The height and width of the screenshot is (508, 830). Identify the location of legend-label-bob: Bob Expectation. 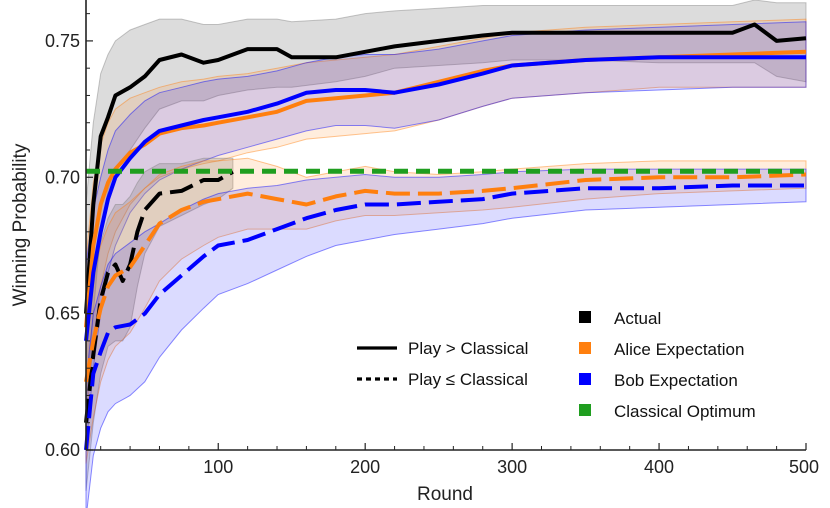
(676, 380).